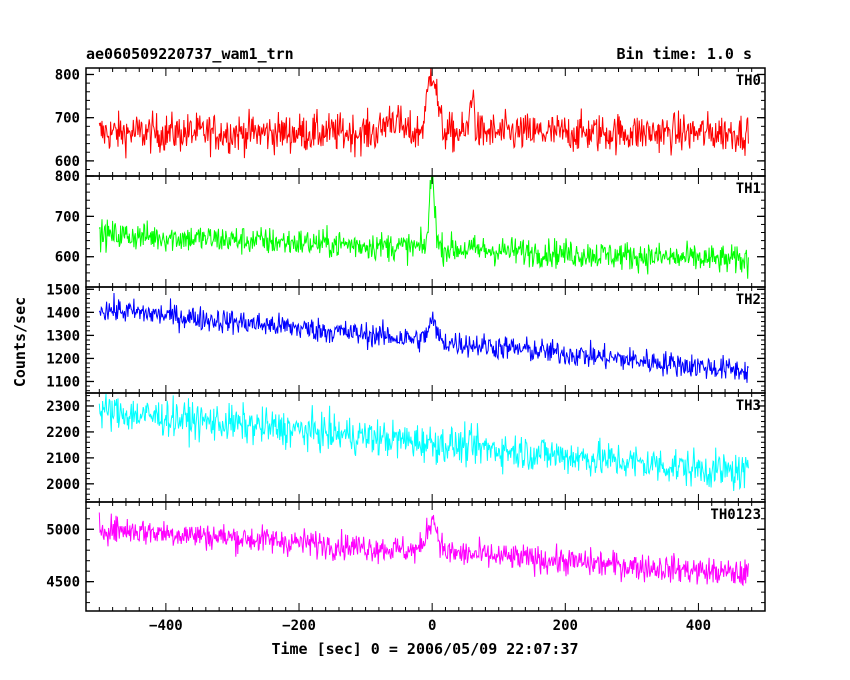  Describe the element at coordinates (432, 626) in the screenshot. I see `x-tick-label: 0` at that location.